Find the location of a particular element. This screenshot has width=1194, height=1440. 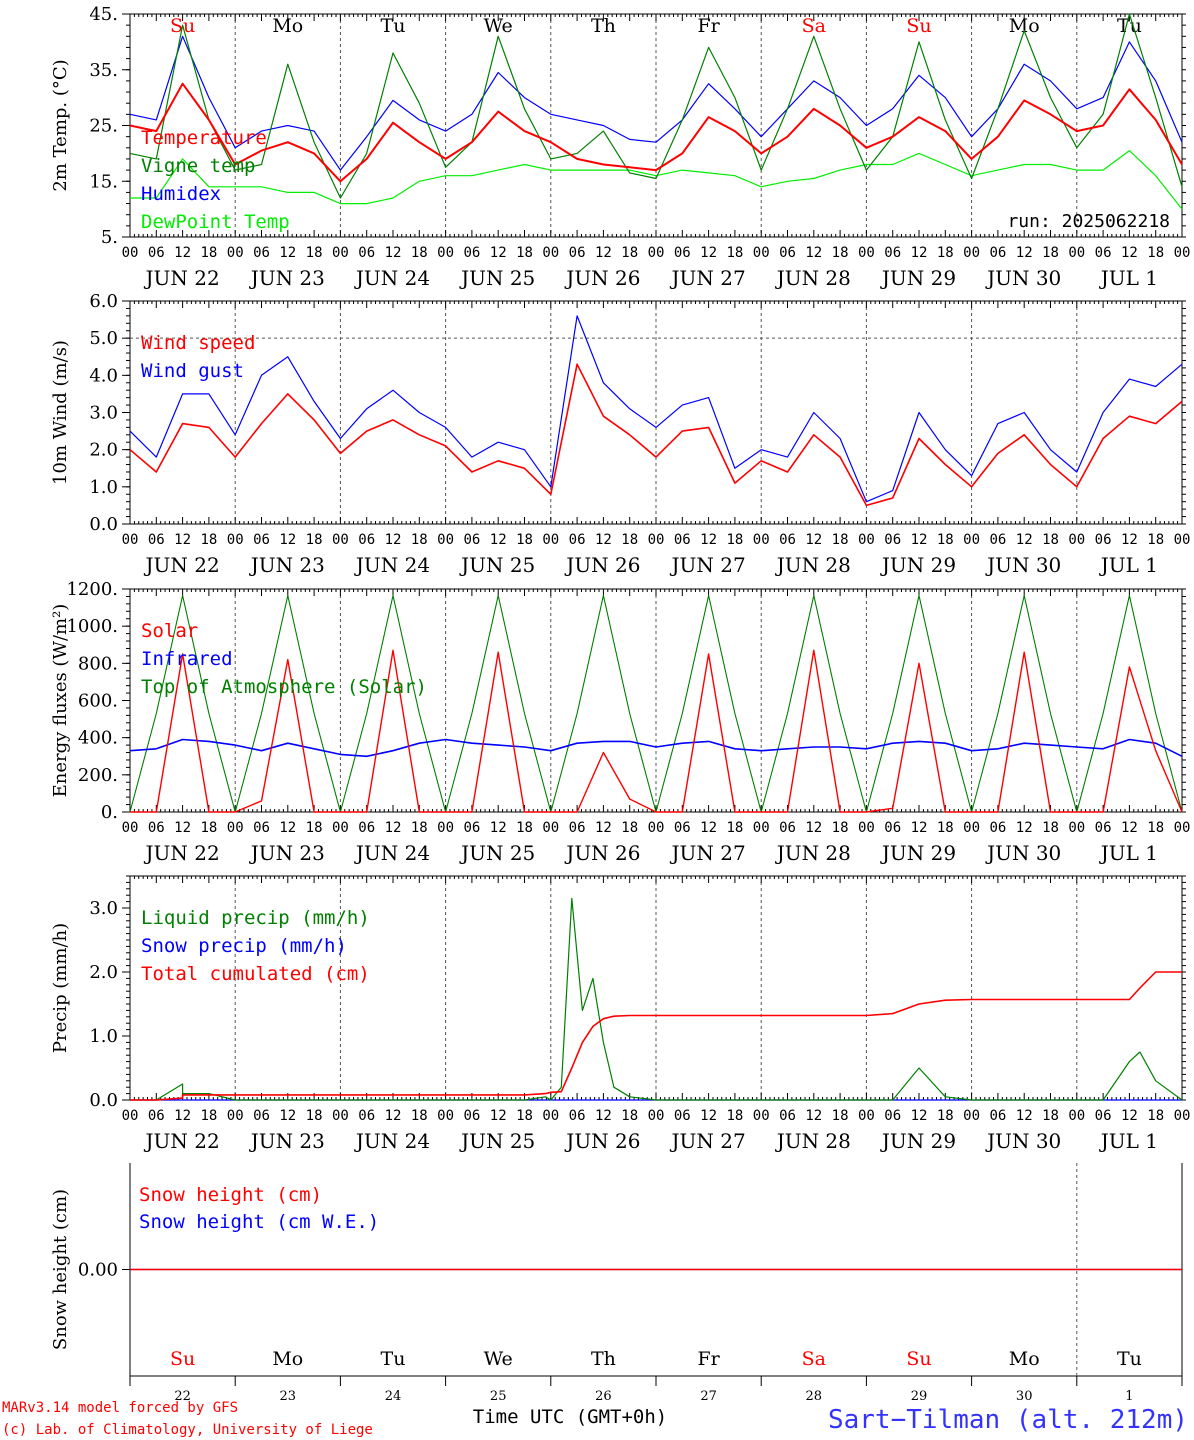

weekday-label: Su is located at coordinates (918, 26).